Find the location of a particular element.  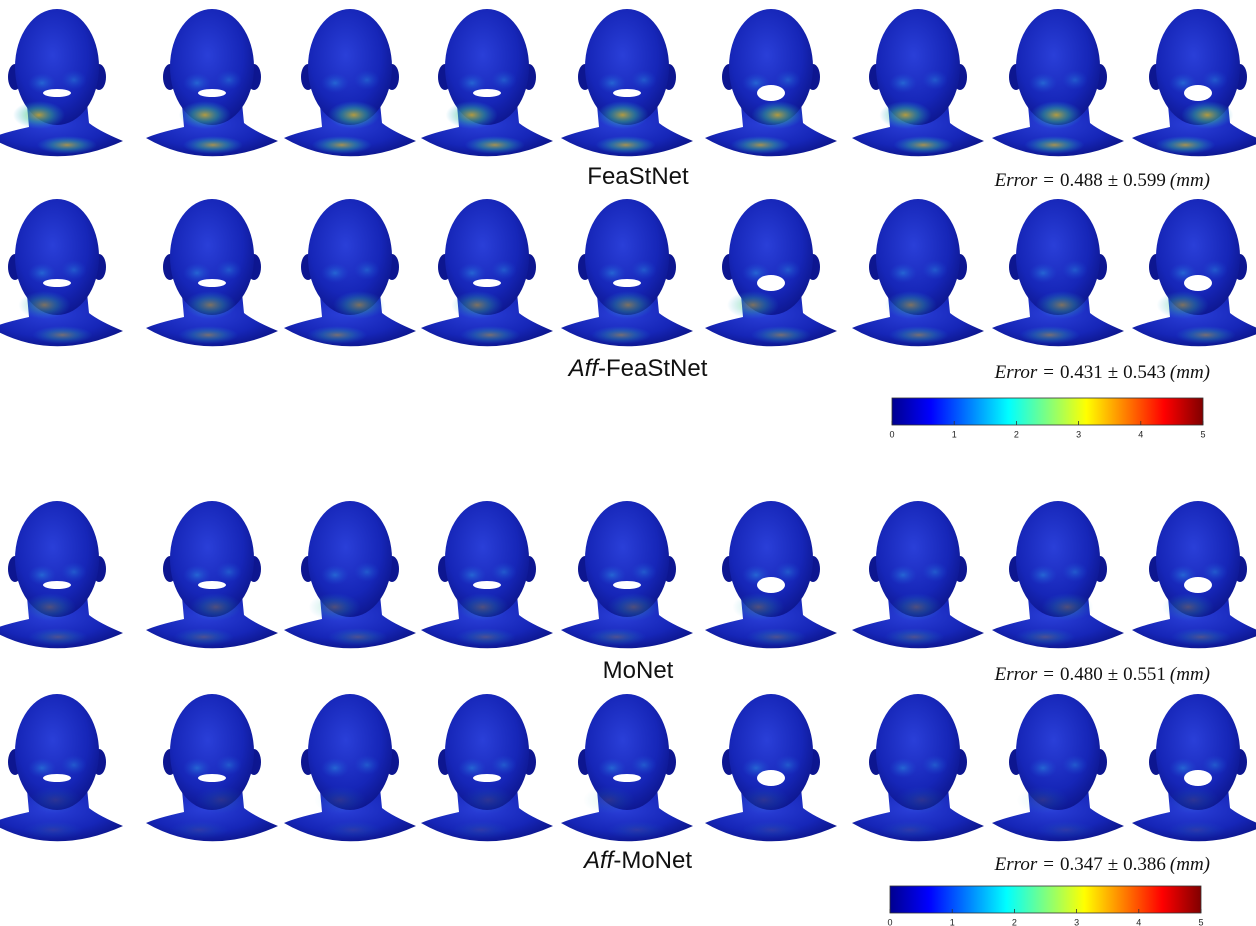

colorbar is located at coordinates (1045, 899).